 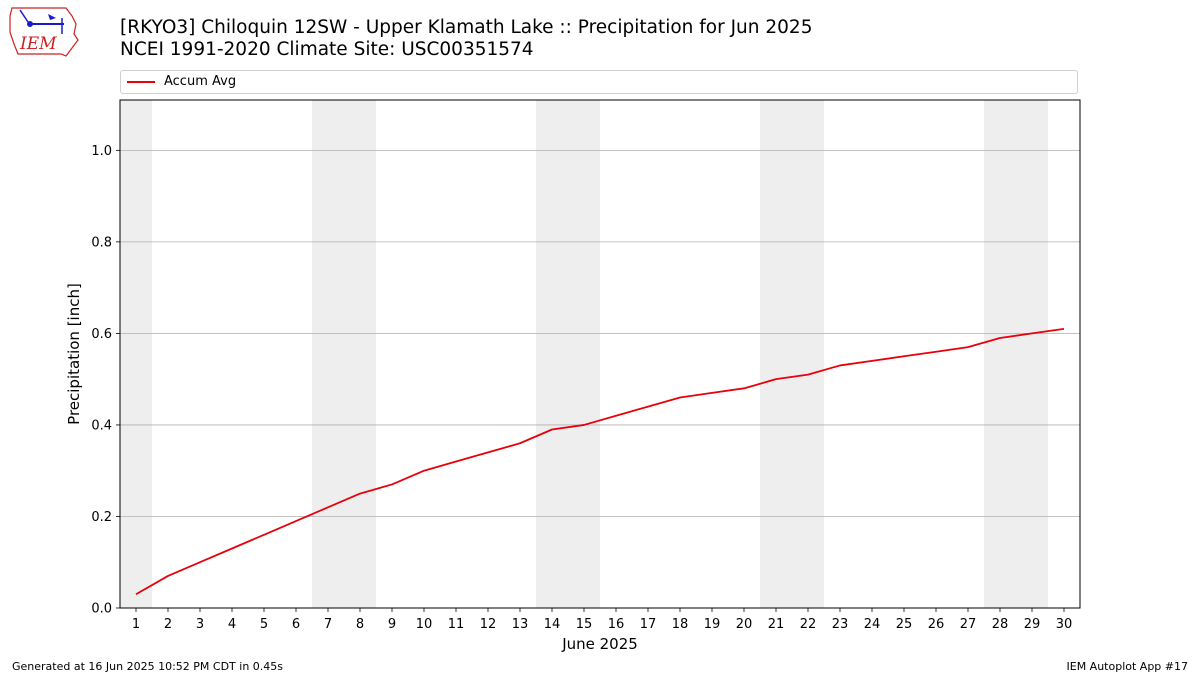 I want to click on chart-subtitle: NCEI 1991-2020 Climate Site: USC00351574, so click(x=327, y=49).